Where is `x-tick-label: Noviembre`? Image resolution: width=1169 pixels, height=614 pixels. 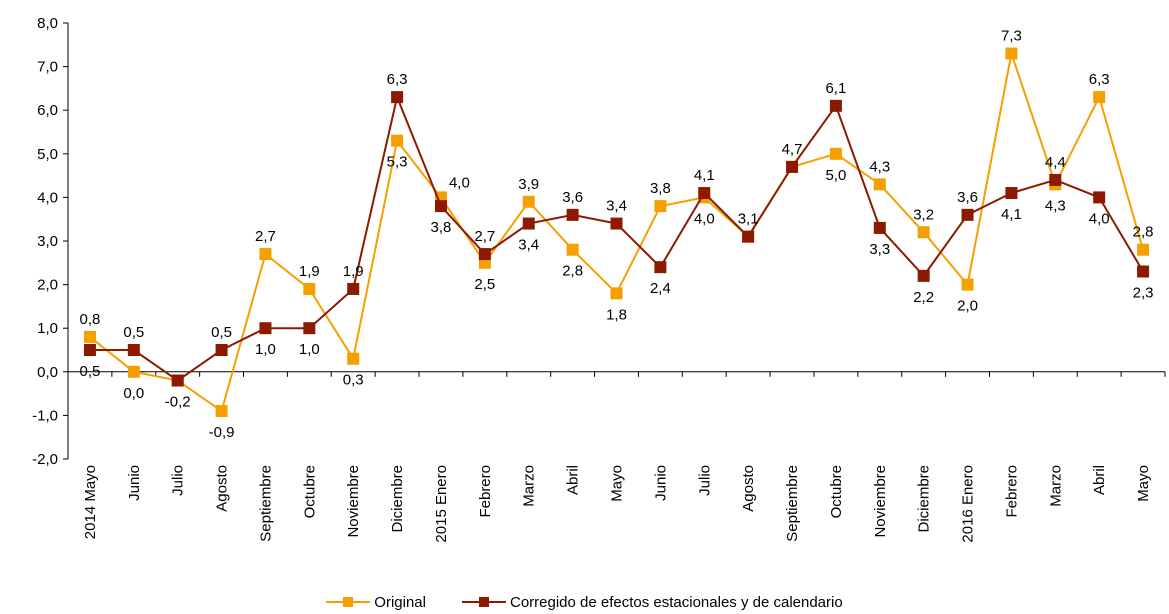
x-tick-label: Noviembre is located at coordinates (353, 501).